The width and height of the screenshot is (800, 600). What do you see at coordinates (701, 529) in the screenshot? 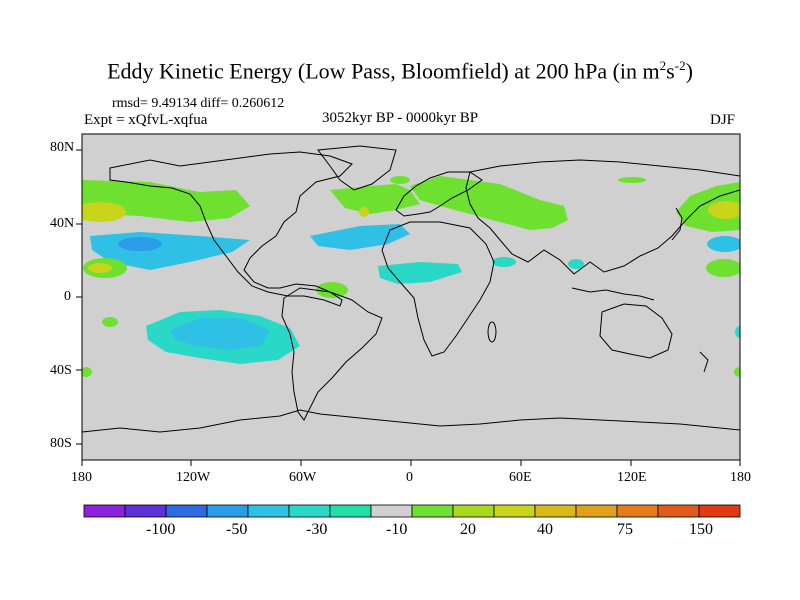
I see `colorbar-label: 150` at bounding box center [701, 529].